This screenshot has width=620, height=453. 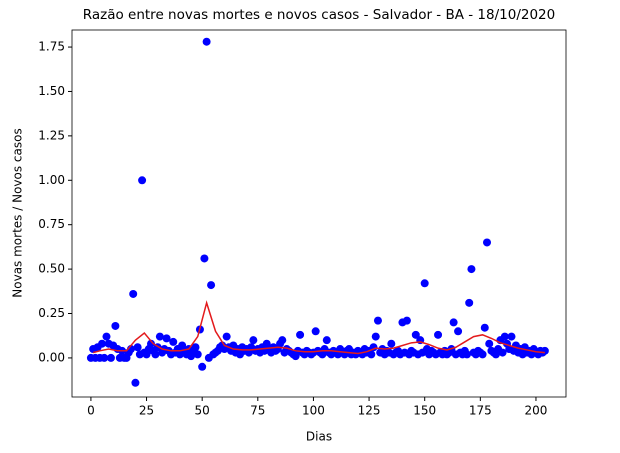 I want to click on x-tick-label: 75, so click(x=257, y=411).